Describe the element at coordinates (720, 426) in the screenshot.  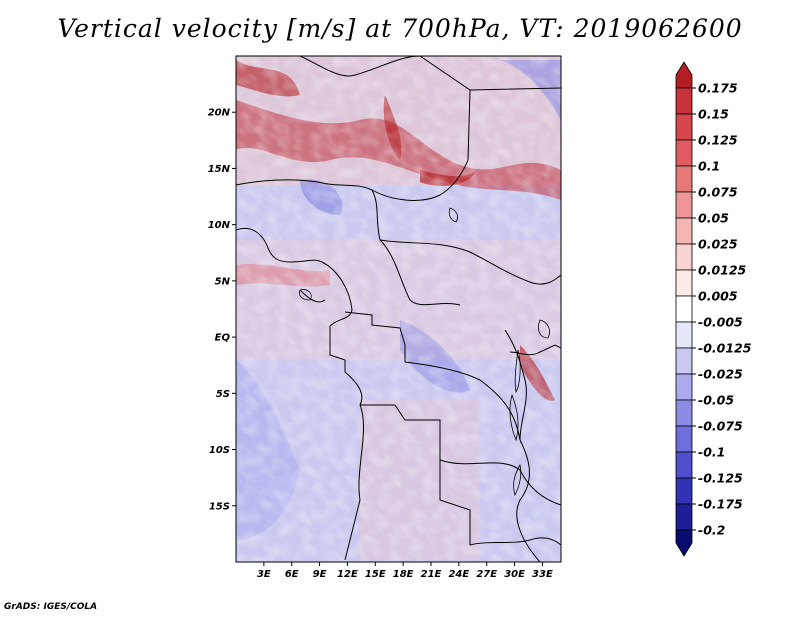
I see `colorbar-label: -0.075` at that location.